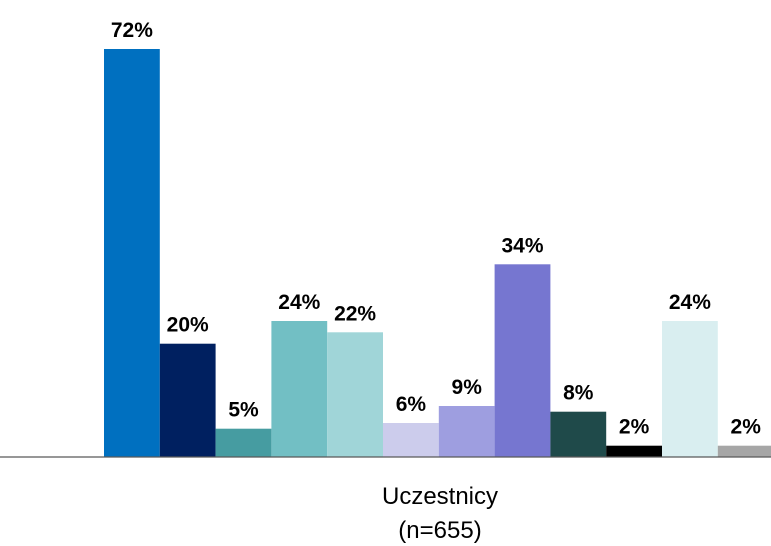 Image resolution: width=771 pixels, height=546 pixels. What do you see at coordinates (243, 410) in the screenshot?
I see `value-label-3: 5%` at bounding box center [243, 410].